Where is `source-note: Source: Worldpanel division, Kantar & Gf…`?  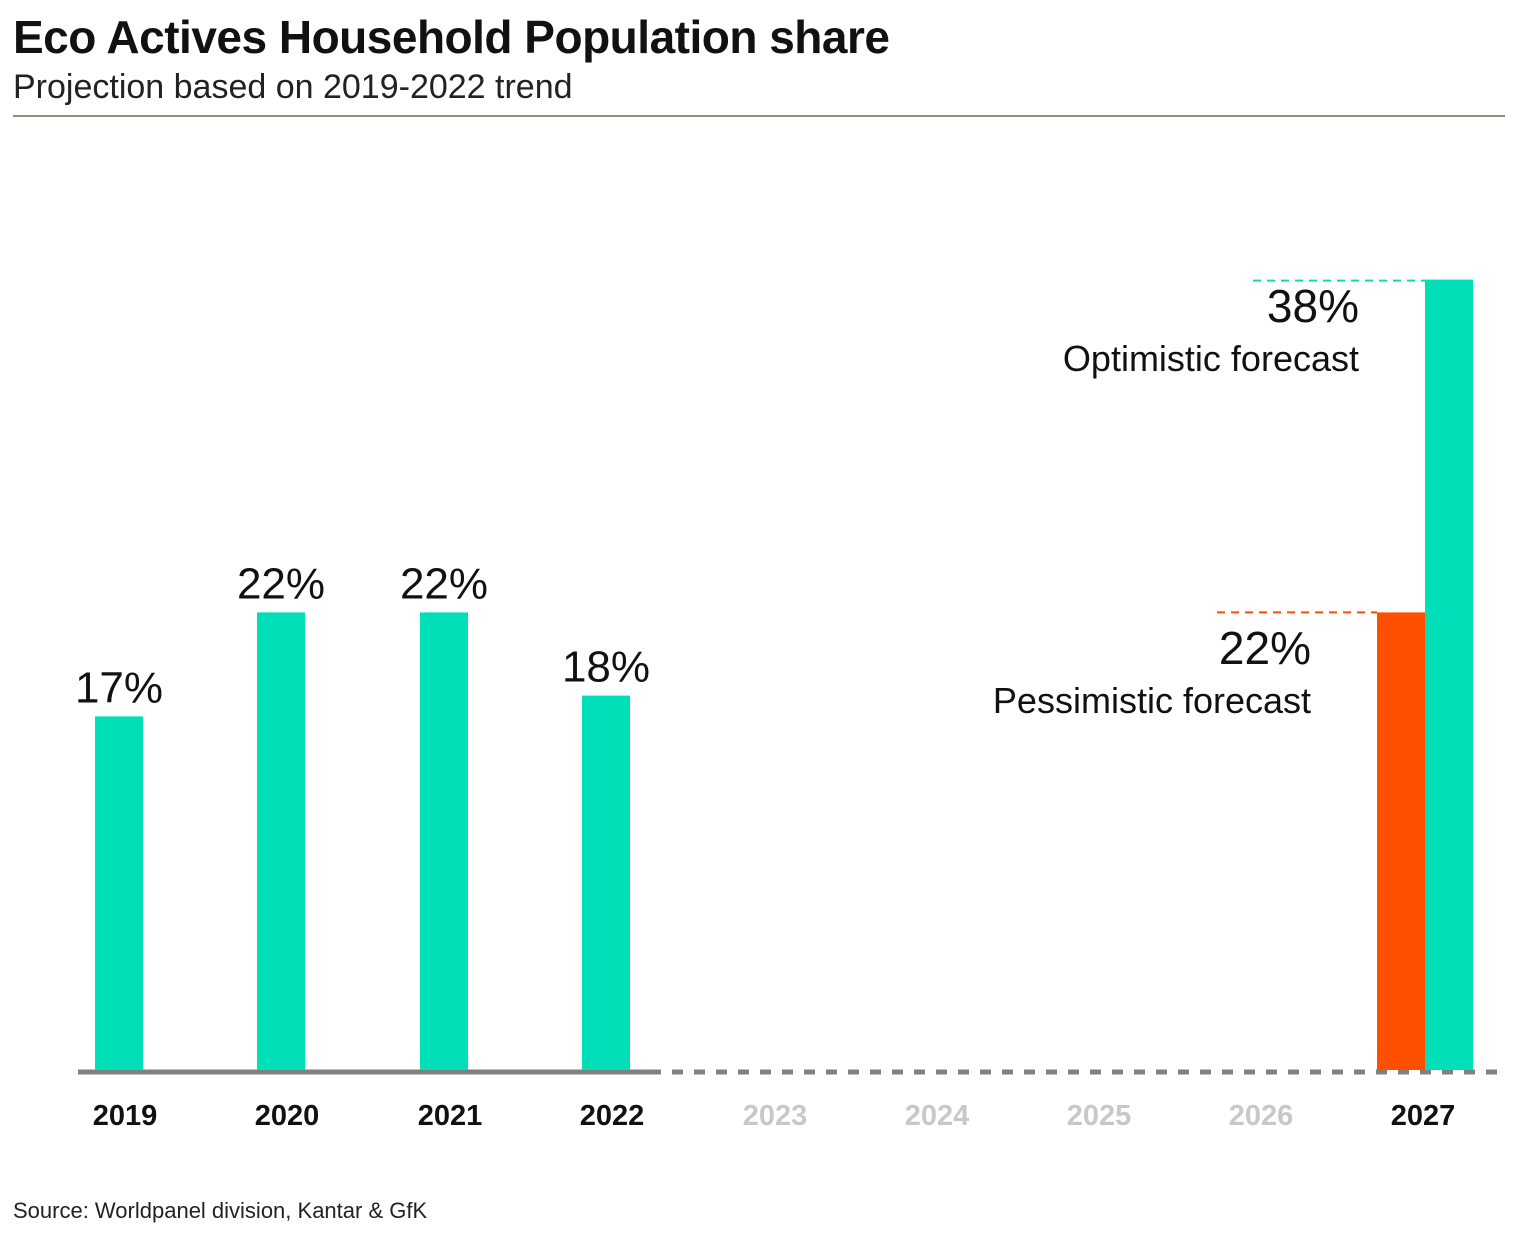 source-note: Source: Worldpanel division, Kantar & Gf… is located at coordinates (220, 1210).